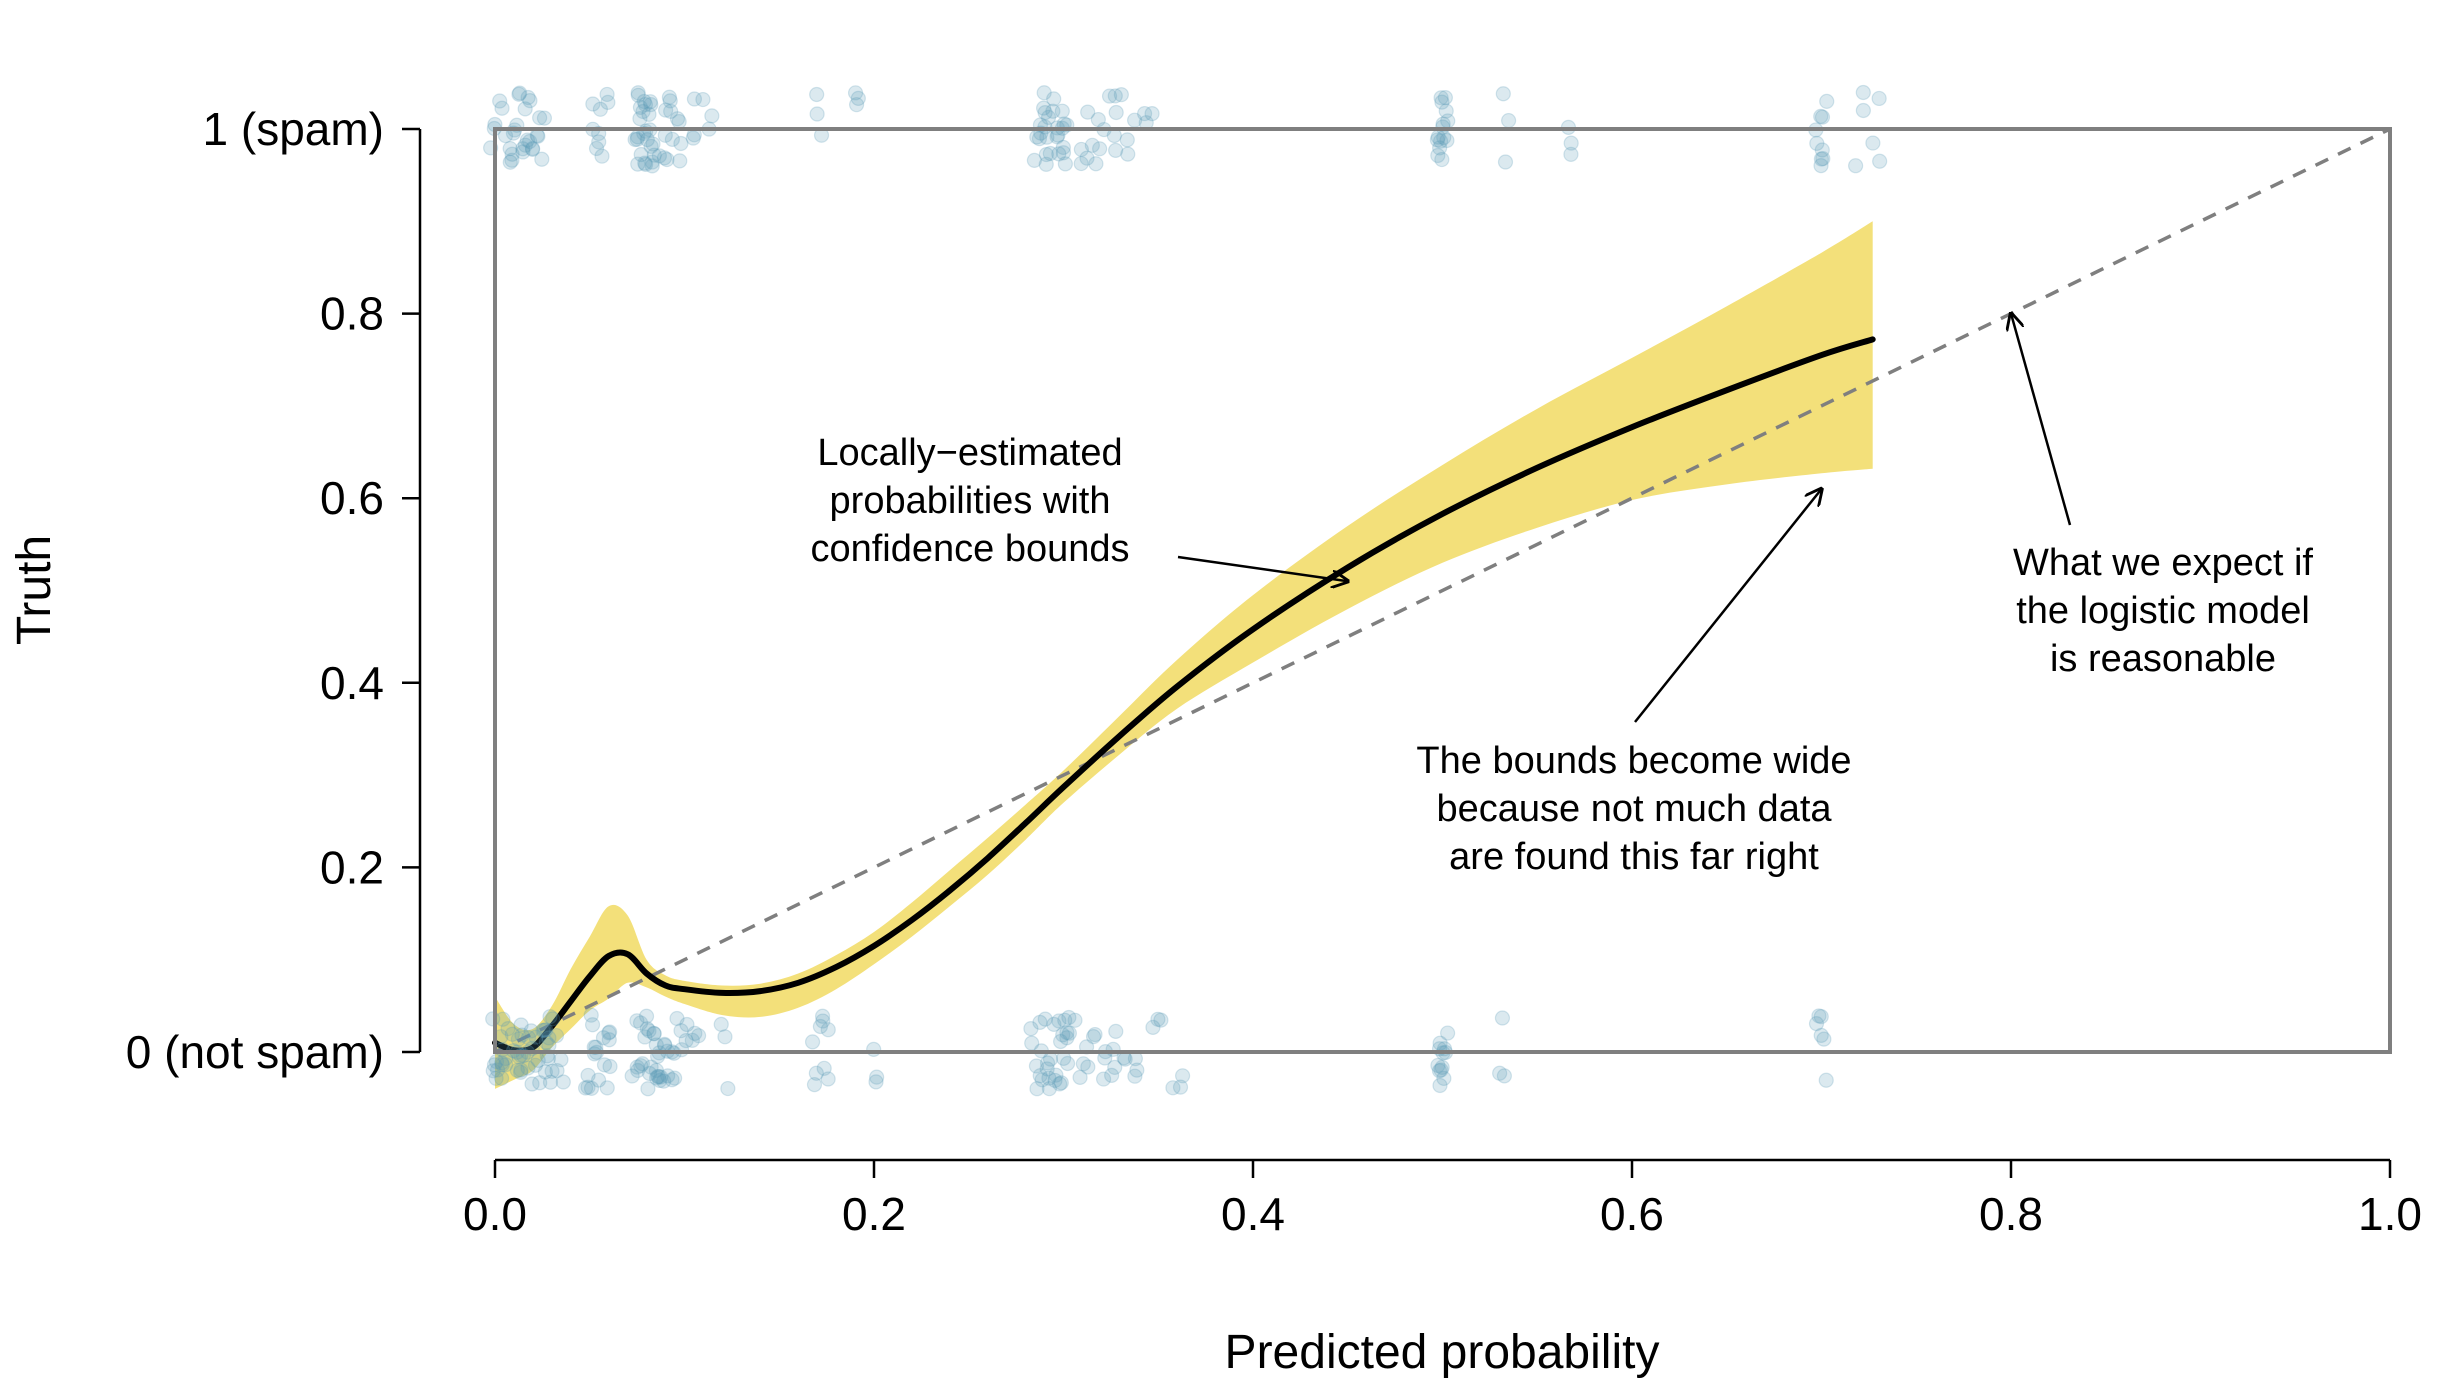 Image resolution: width=2452 pixels, height=1396 pixels. I want to click on annotation-text: because not much data, so click(1634, 809).